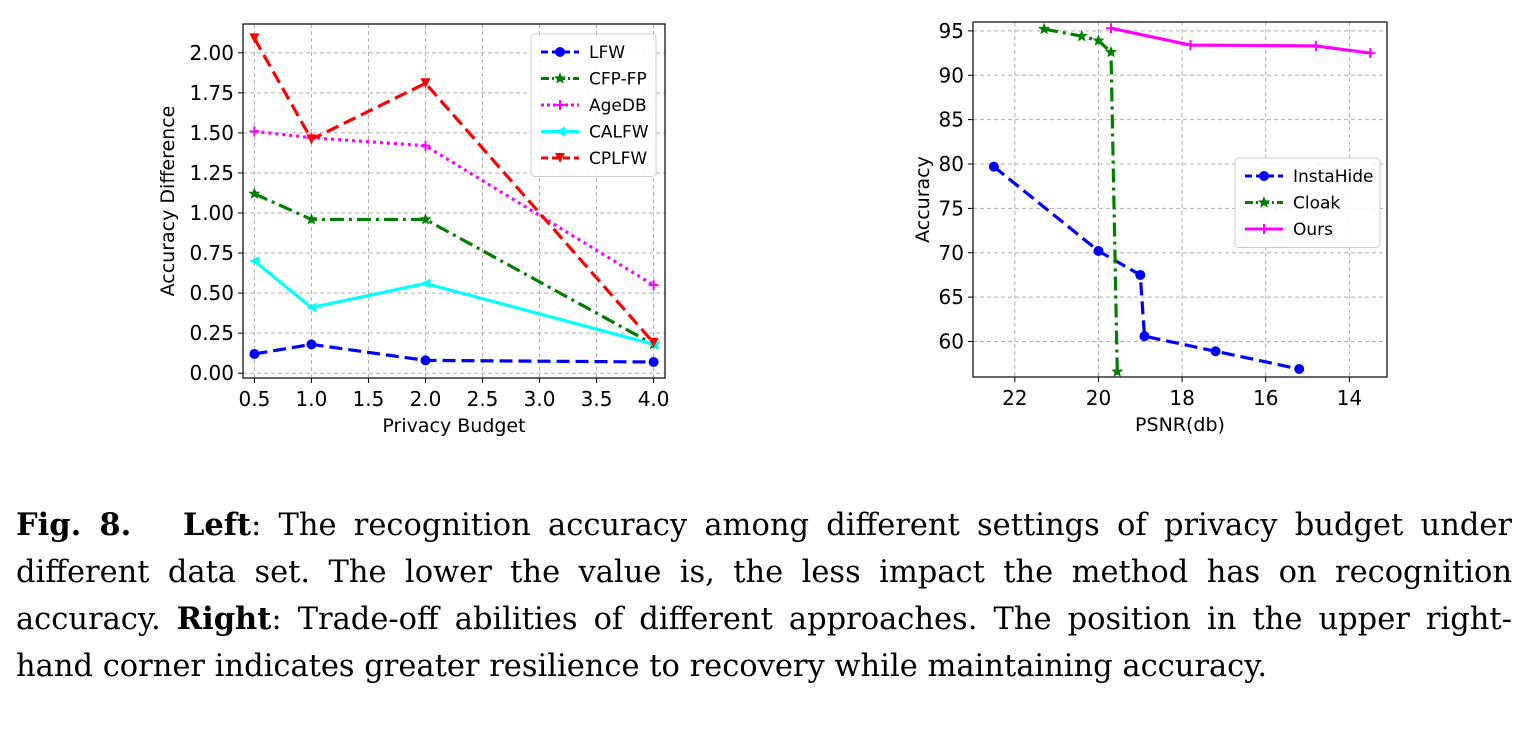 The height and width of the screenshot is (740, 1532). What do you see at coordinates (560, 105) in the screenshot?
I see `legend-marker-AgeDB` at bounding box center [560, 105].